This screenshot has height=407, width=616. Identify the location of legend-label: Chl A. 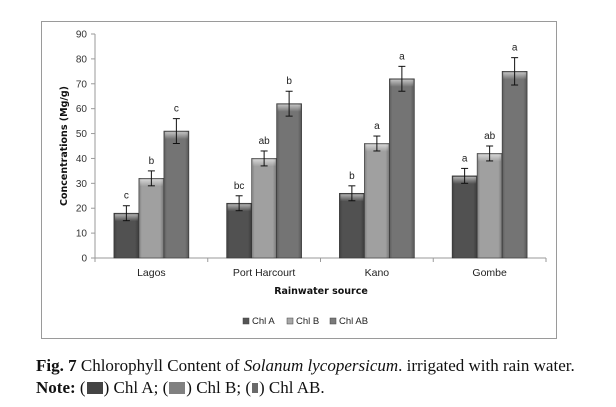
(263, 321).